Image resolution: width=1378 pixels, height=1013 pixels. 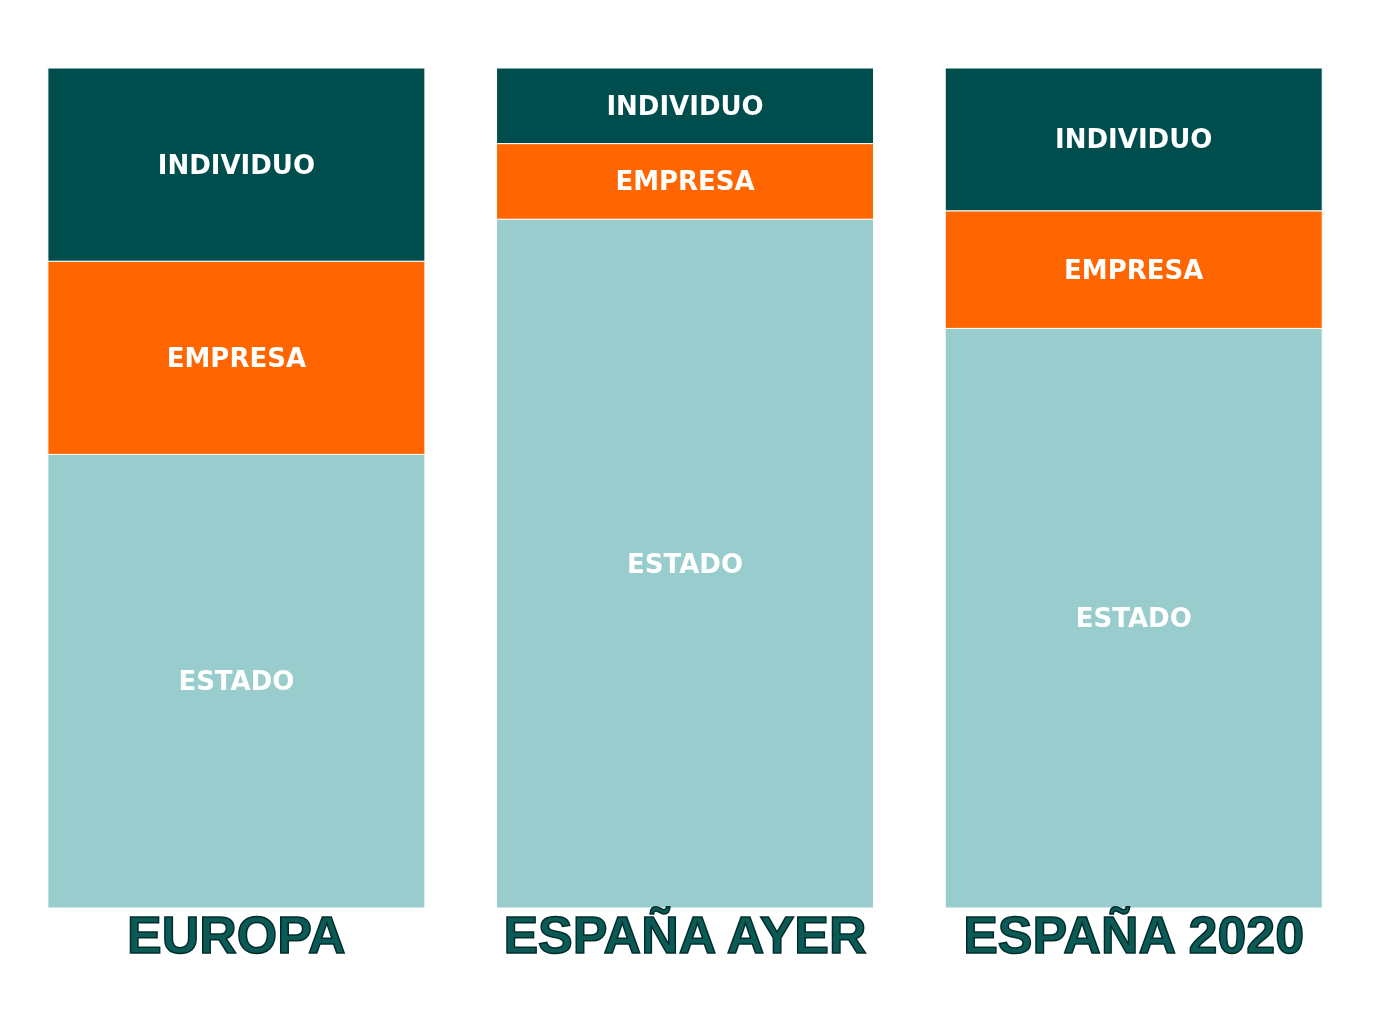 What do you see at coordinates (685, 563) in the screenshot?
I see `series-label: ESTADO` at bounding box center [685, 563].